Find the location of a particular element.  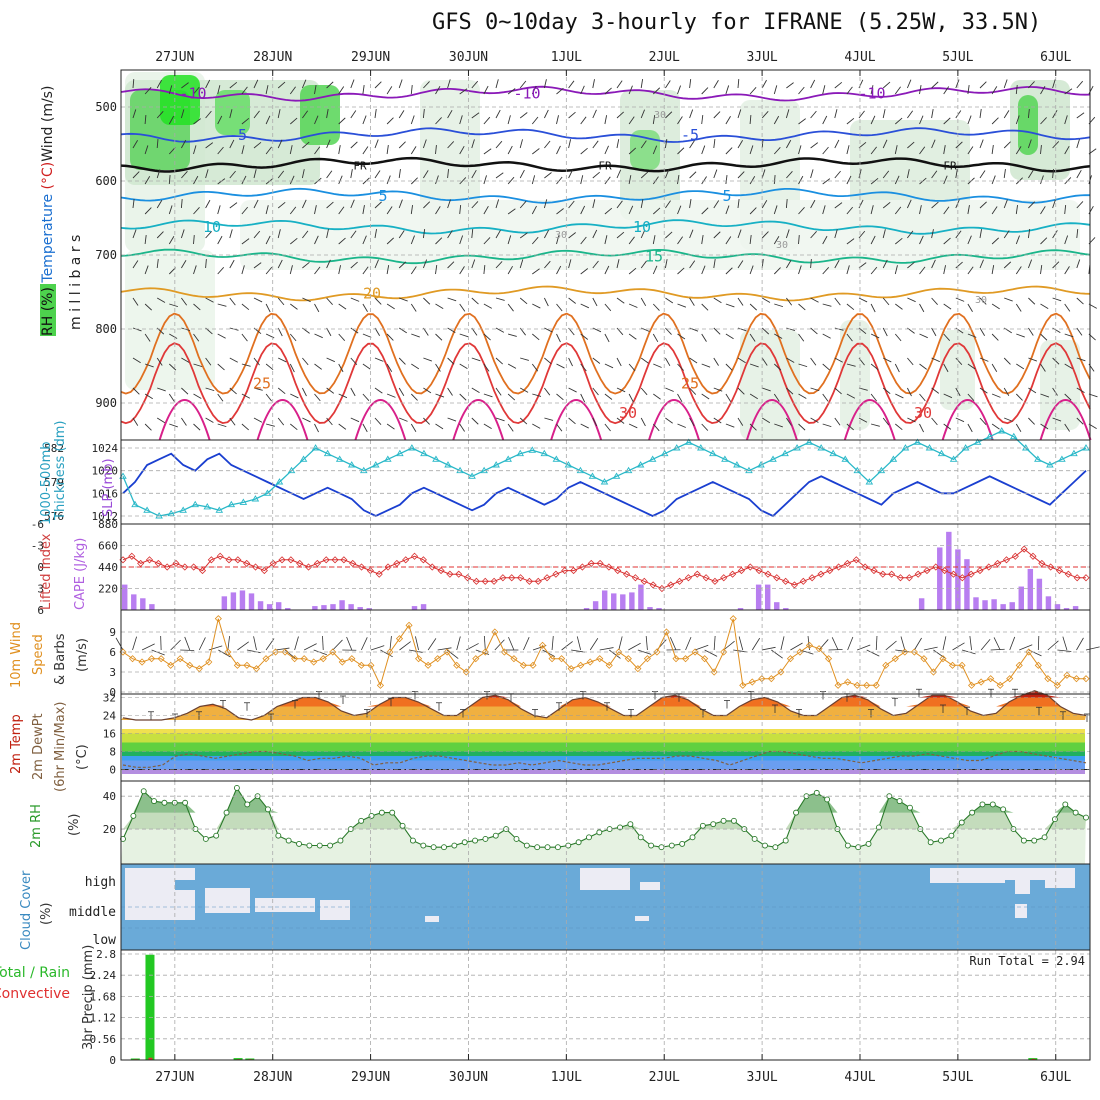

rh-contour-label: 30 is located at coordinates (561, 235).